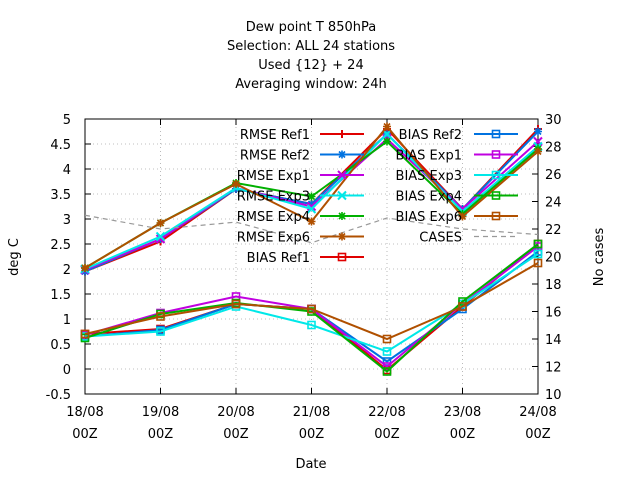 The height and width of the screenshot is (480, 640). I want to click on legend-item: BIAS Exp1, so click(457, 156).